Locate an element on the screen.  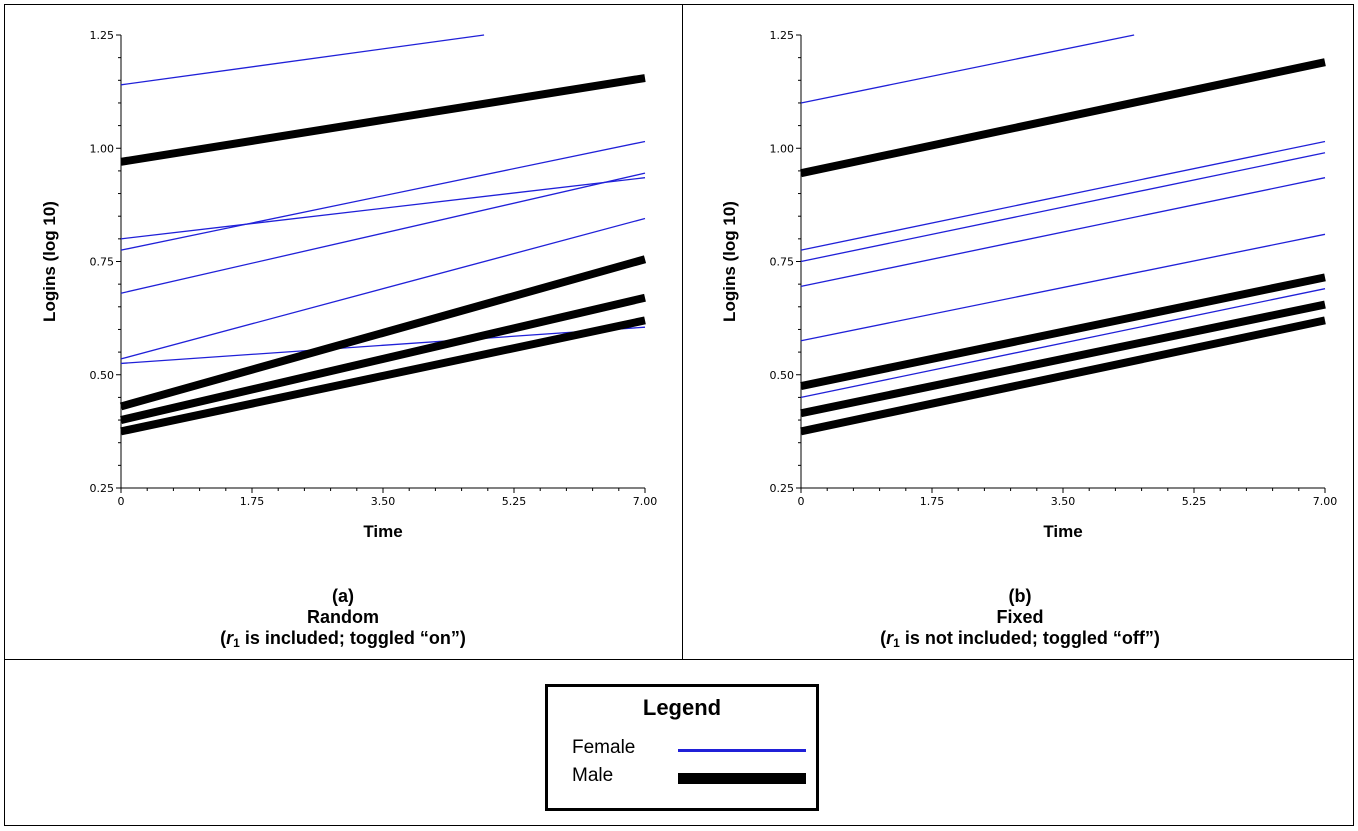
legend-item-female: Female is located at coordinates (603, 748).